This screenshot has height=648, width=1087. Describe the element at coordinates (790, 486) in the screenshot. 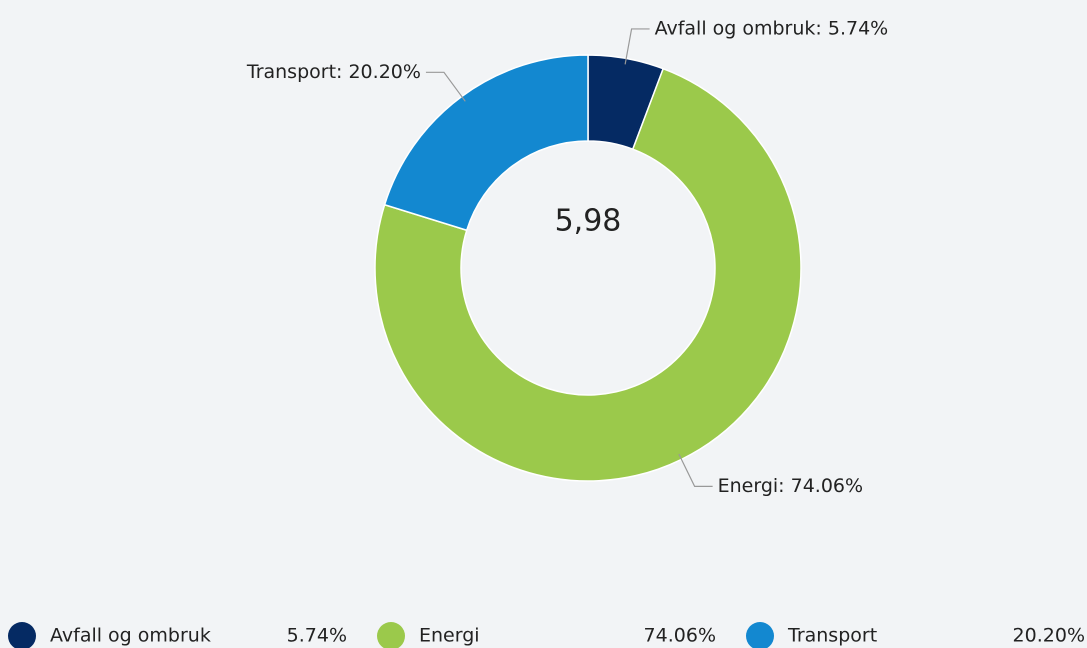

I see `data-label: Energi: 74.06%` at that location.